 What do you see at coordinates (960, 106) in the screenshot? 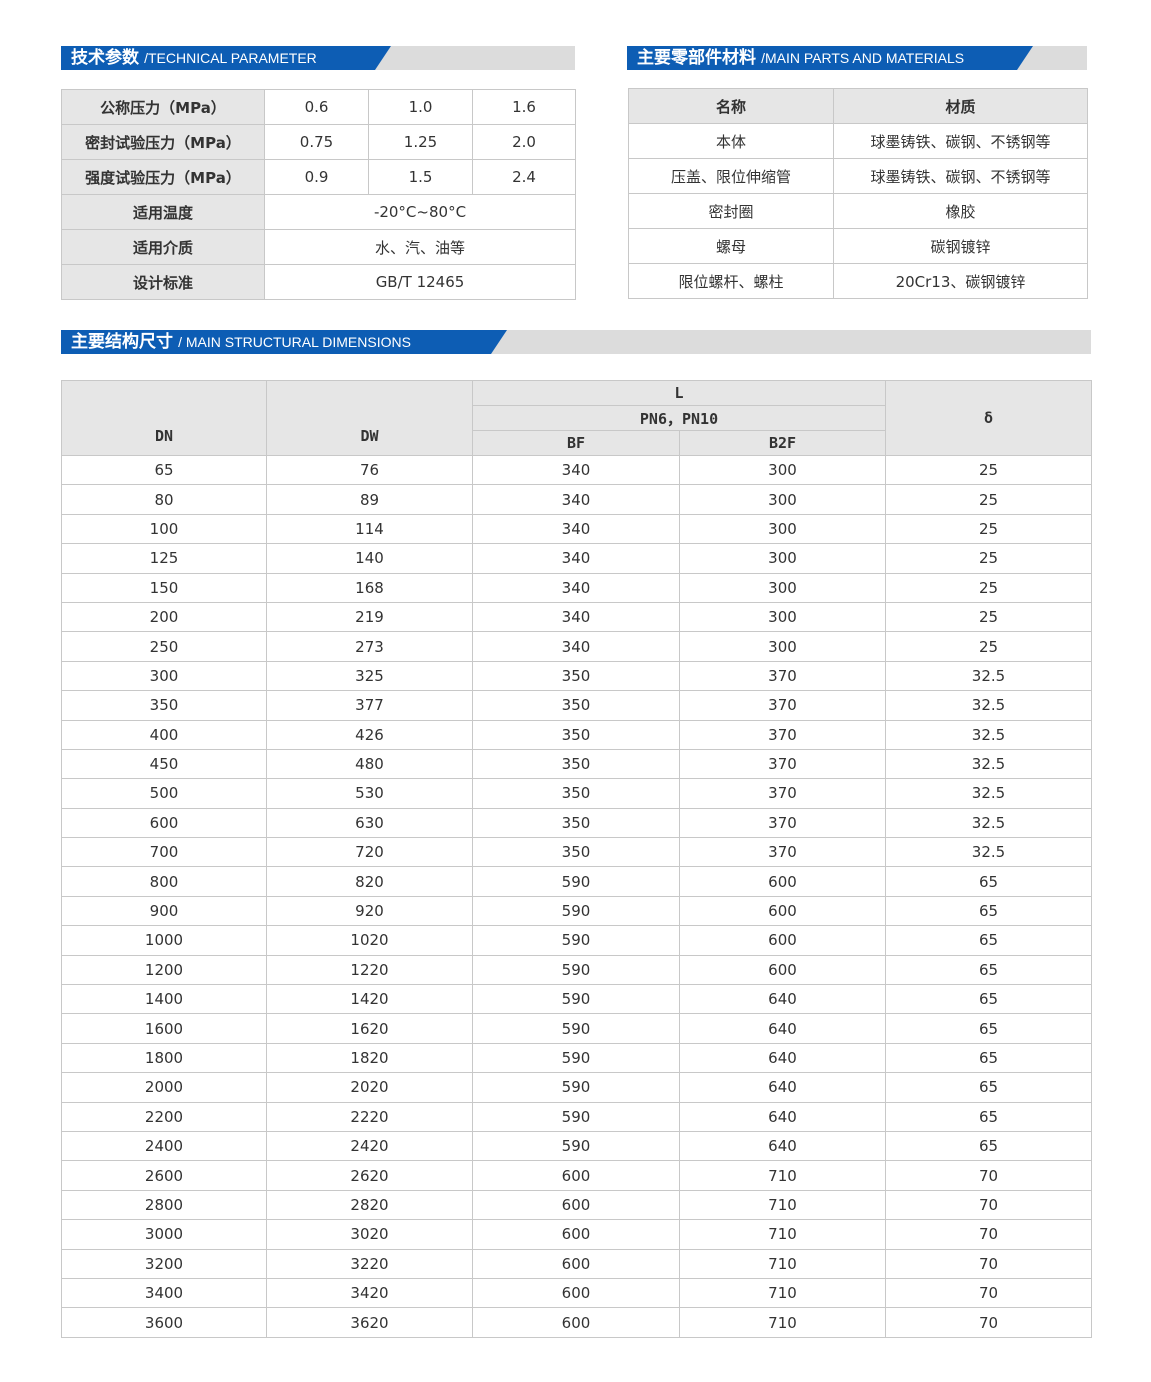
I see `header-material: 材质` at bounding box center [960, 106].